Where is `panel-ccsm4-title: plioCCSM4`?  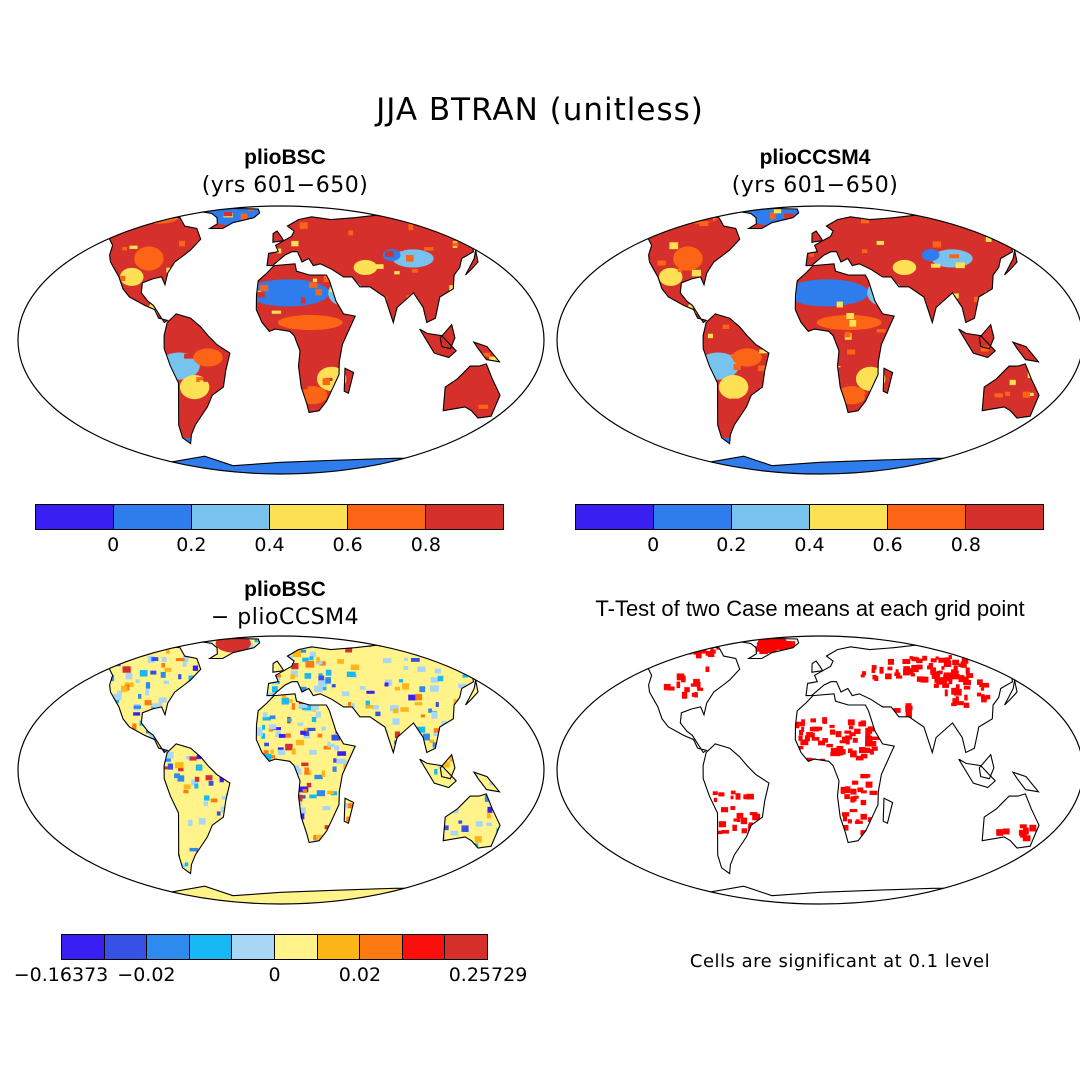
panel-ccsm4-title: plioCCSM4 is located at coordinates (815, 157).